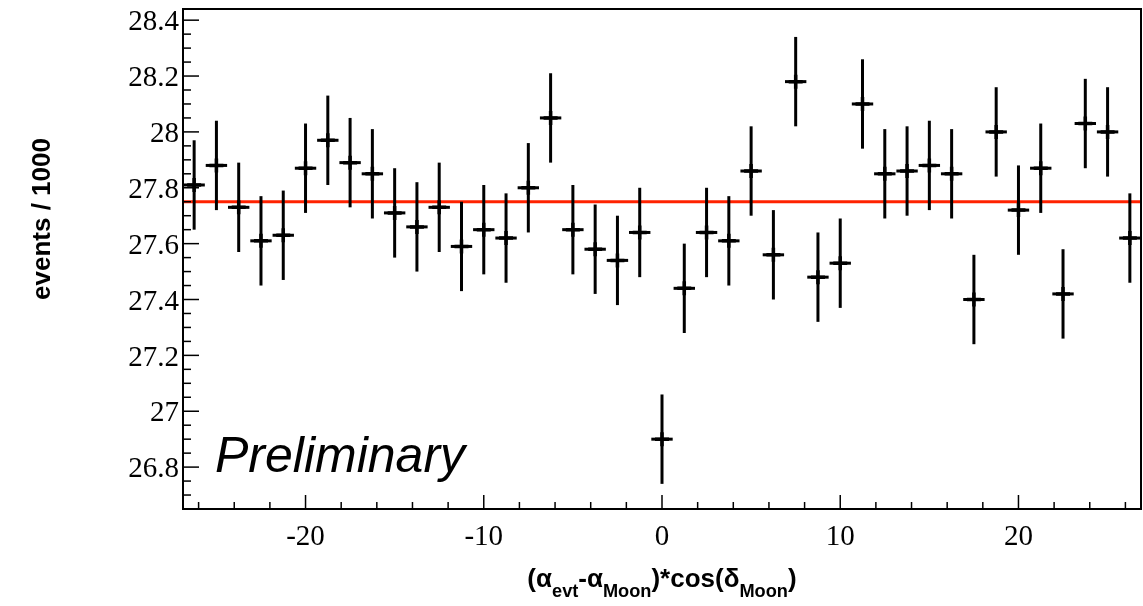 This screenshot has width=1143, height=606. What do you see at coordinates (154, 20) in the screenshot?
I see `y-tick-label: 28.4` at bounding box center [154, 20].